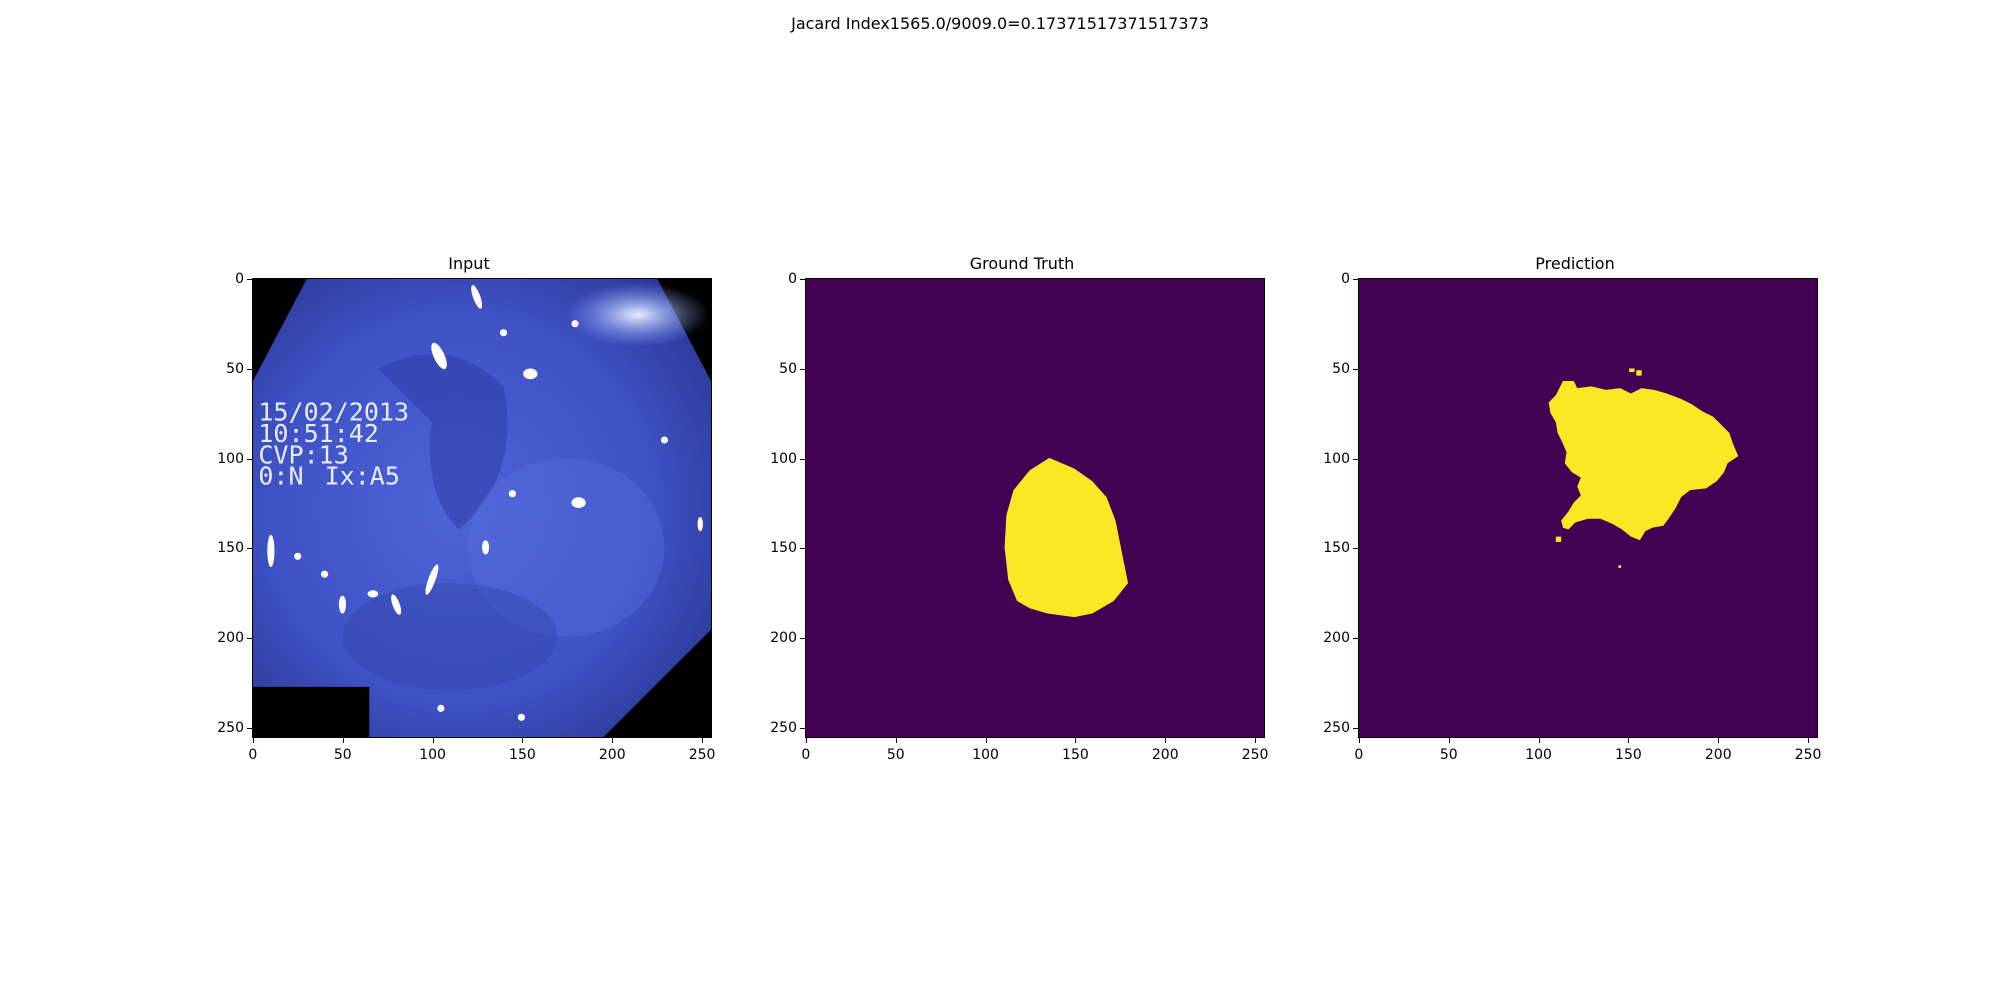 Image resolution: width=2000 pixels, height=1000 pixels. What do you see at coordinates (318, 433) in the screenshot?
I see `osd-time: 10:51:42` at bounding box center [318, 433].